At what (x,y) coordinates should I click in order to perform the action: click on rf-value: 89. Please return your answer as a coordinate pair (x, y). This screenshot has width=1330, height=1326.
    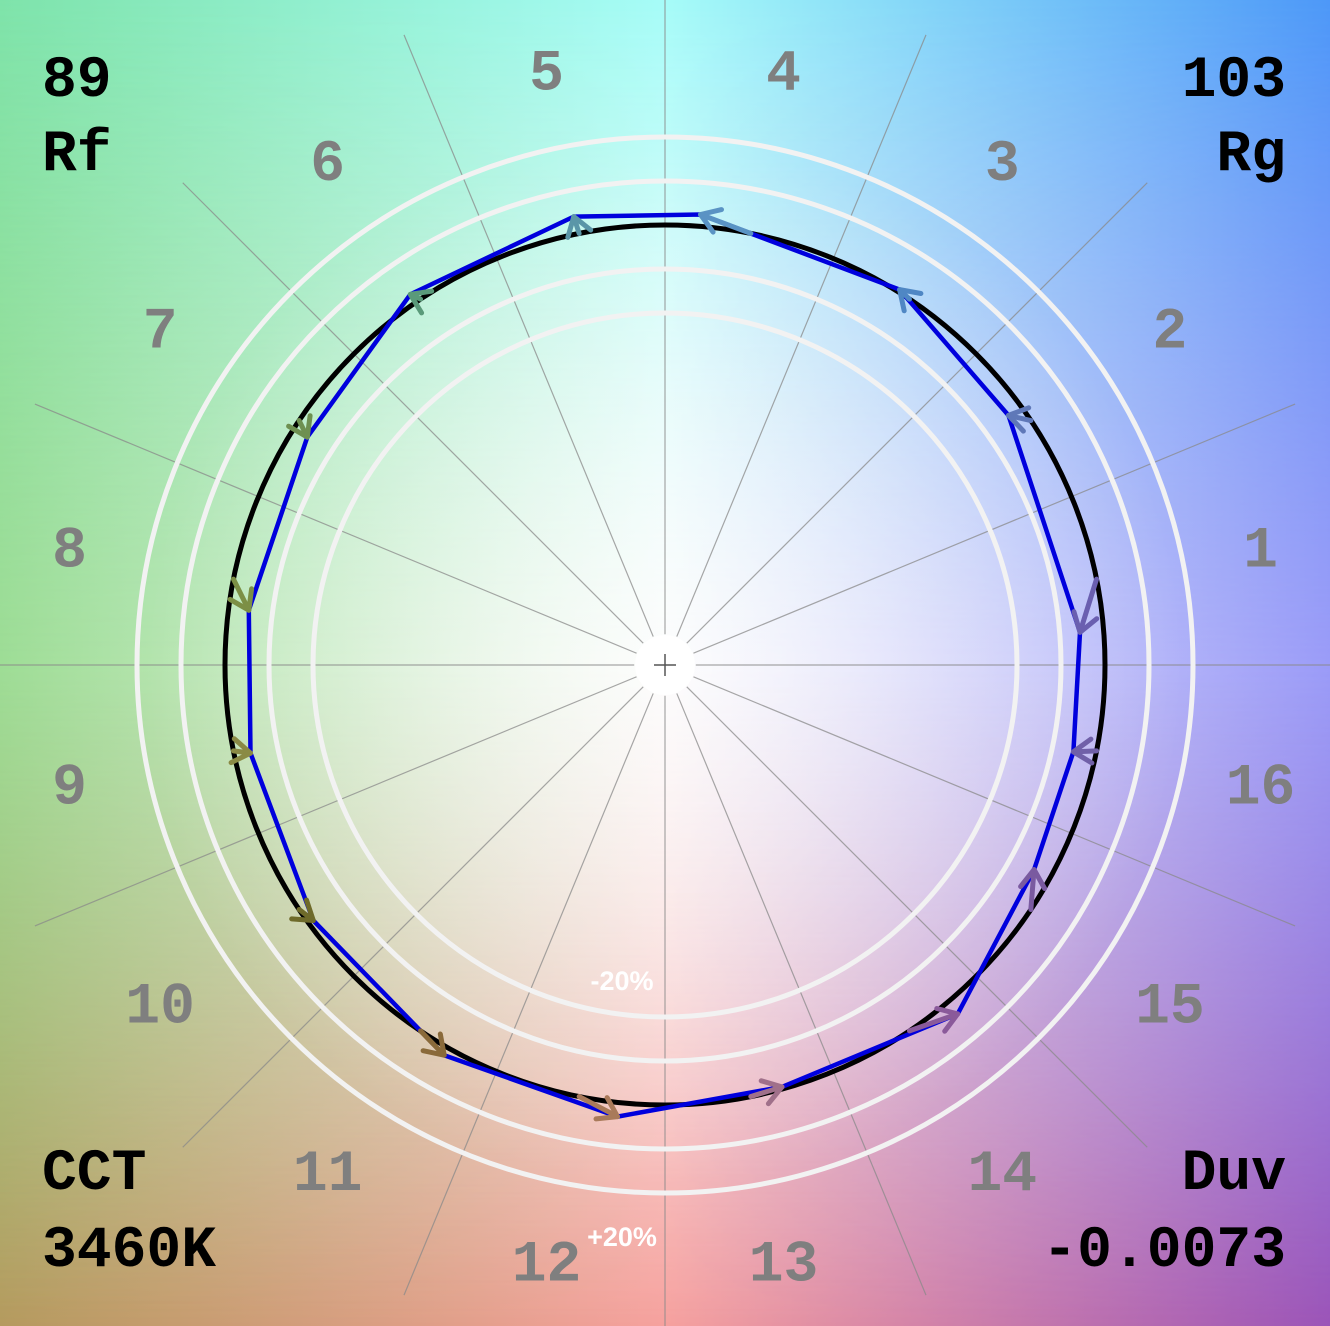
    Looking at the image, I should click on (77, 82).